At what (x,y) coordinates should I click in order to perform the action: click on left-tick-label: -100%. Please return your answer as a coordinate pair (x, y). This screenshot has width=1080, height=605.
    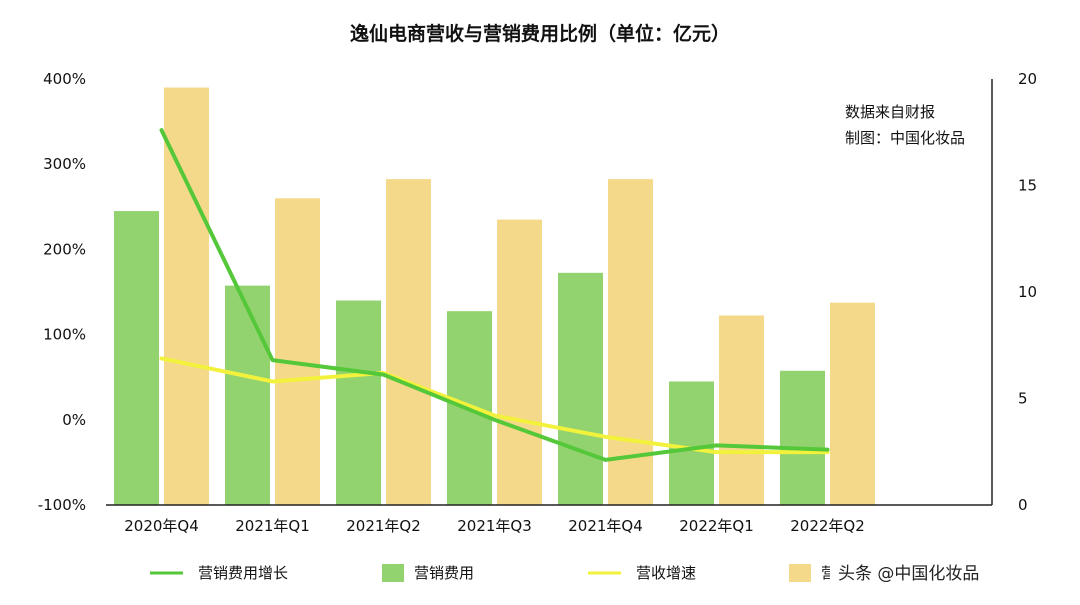
    Looking at the image, I should click on (62, 505).